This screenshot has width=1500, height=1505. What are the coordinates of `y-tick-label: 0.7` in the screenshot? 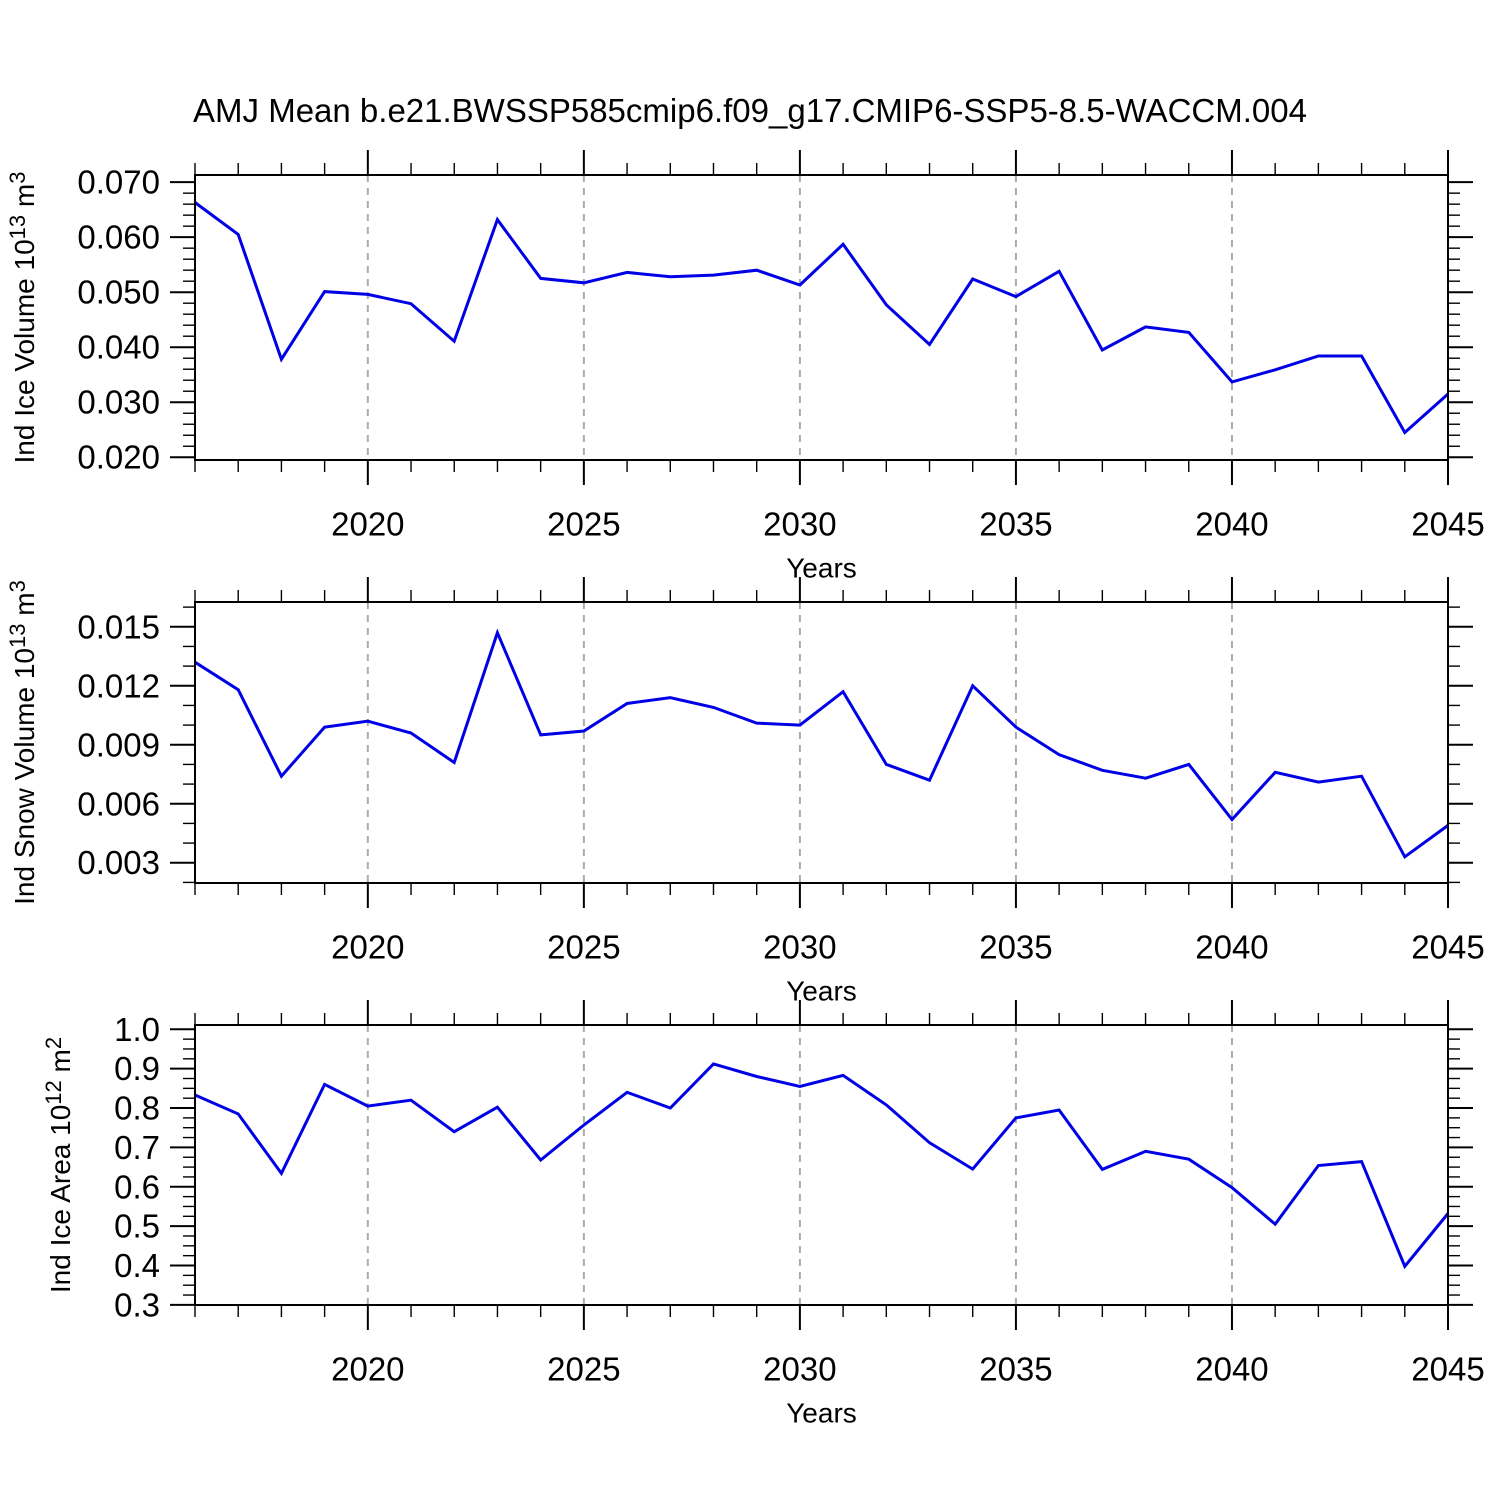 It's located at (137, 1147).